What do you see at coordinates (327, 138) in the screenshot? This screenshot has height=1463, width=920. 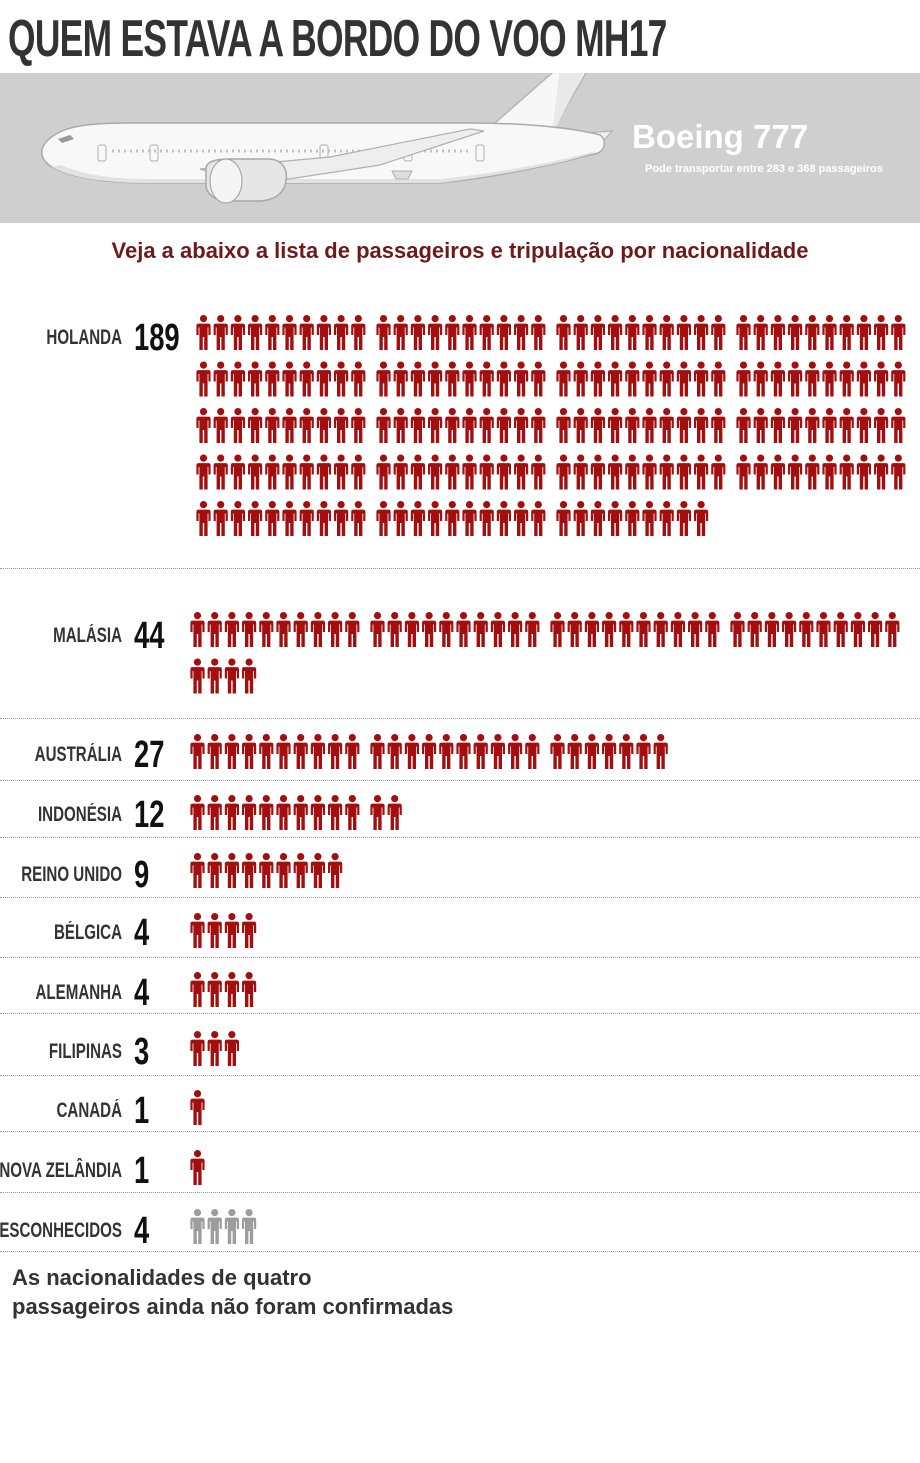 I see `airplane-icon` at bounding box center [327, 138].